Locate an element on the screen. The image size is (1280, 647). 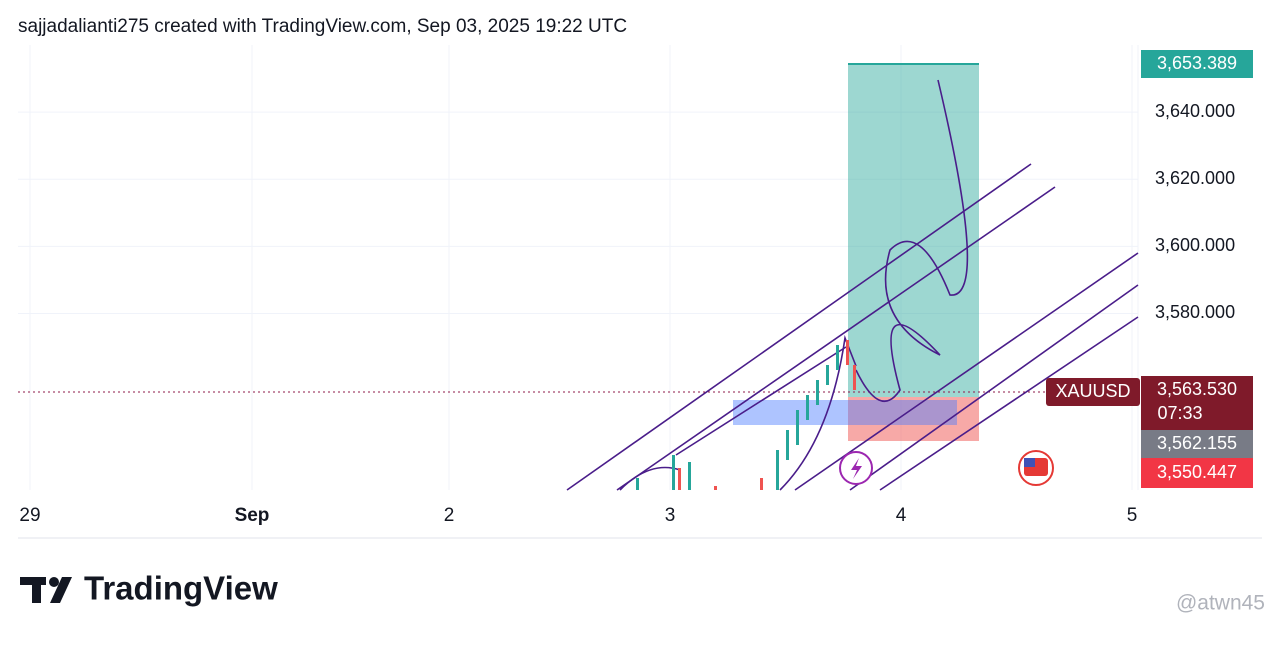
time-tick-label: 29 is located at coordinates (29, 515).